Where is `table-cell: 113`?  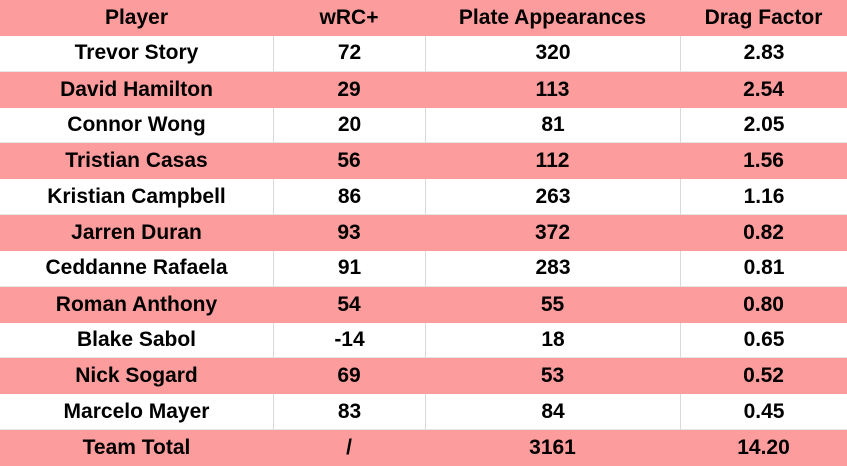 table-cell: 113 is located at coordinates (552, 89).